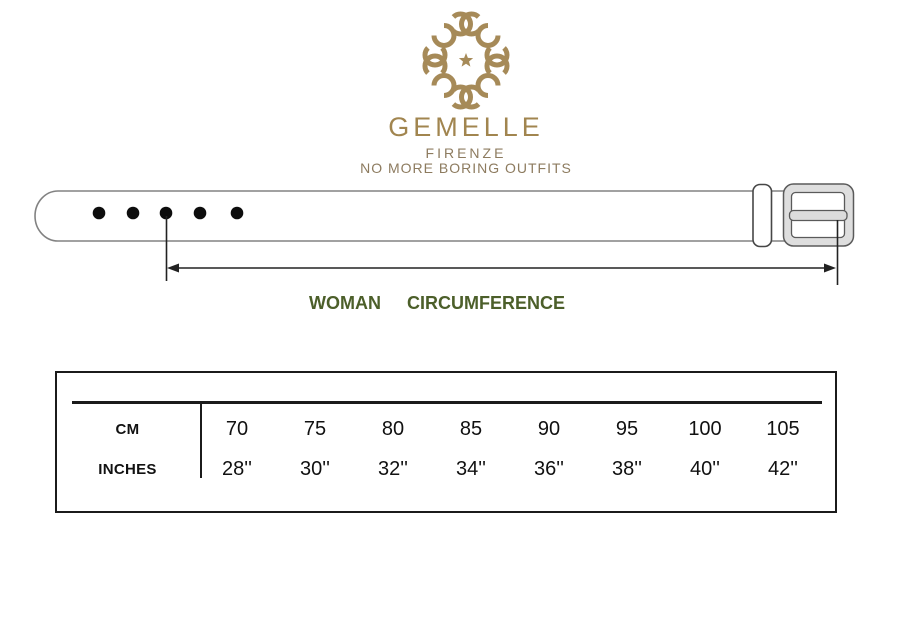  What do you see at coordinates (549, 428) in the screenshot?
I see `table-cell: 90` at bounding box center [549, 428].